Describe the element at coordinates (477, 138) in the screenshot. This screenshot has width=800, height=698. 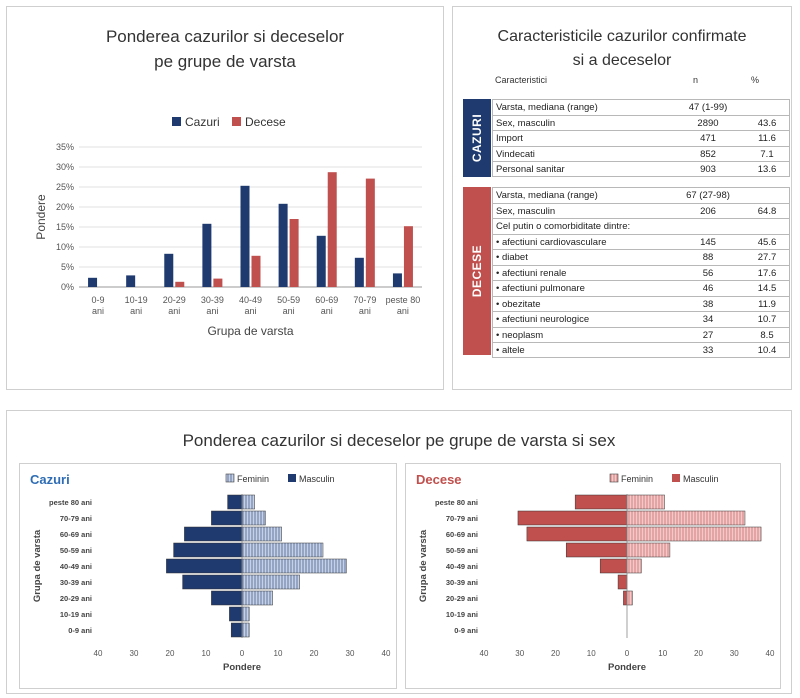
I see `cases-section-label: CAZURI` at that location.